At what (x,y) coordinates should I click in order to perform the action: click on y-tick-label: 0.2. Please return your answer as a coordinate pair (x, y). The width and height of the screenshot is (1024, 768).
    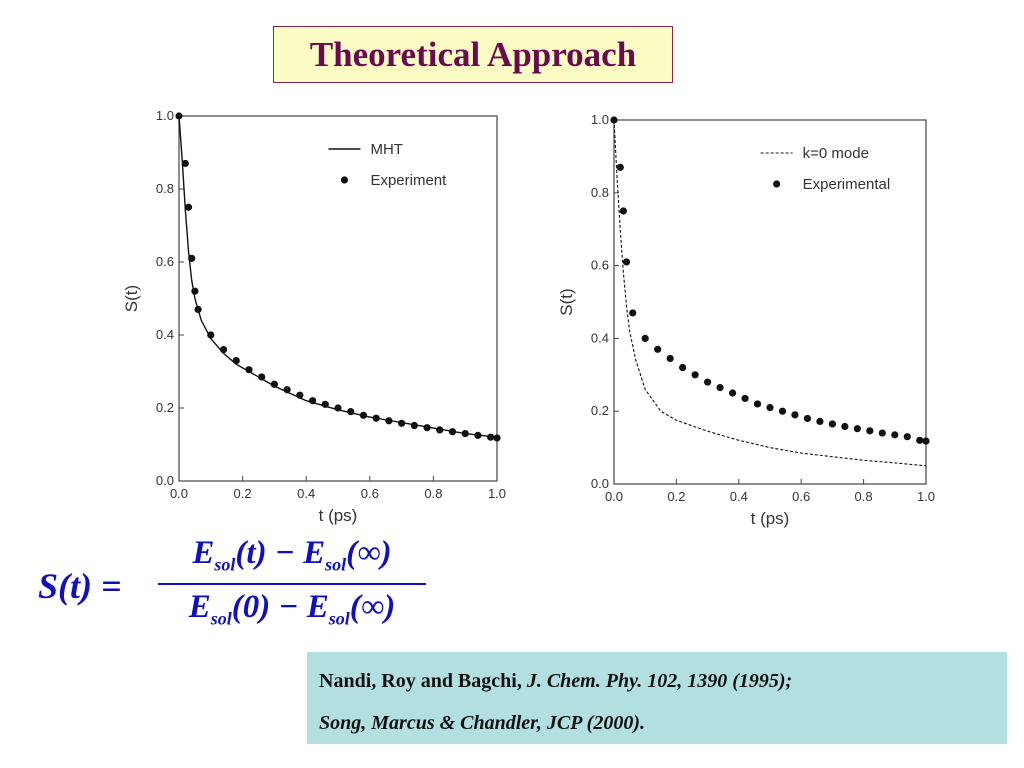
    Looking at the image, I should click on (600, 410).